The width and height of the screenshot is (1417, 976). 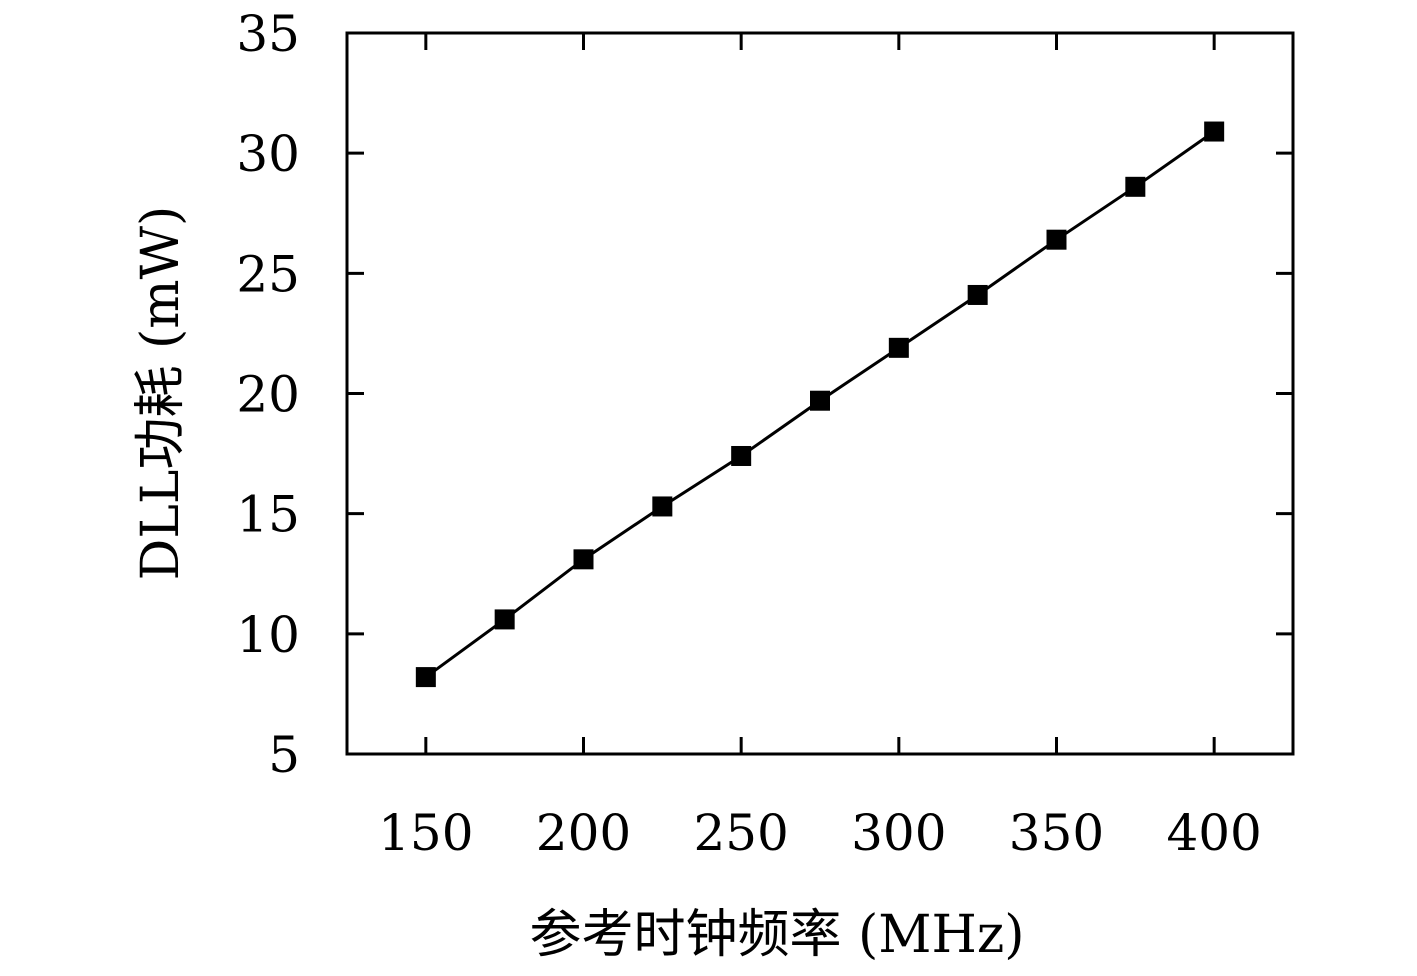 I want to click on x-tick-label: 250, so click(x=740, y=833).